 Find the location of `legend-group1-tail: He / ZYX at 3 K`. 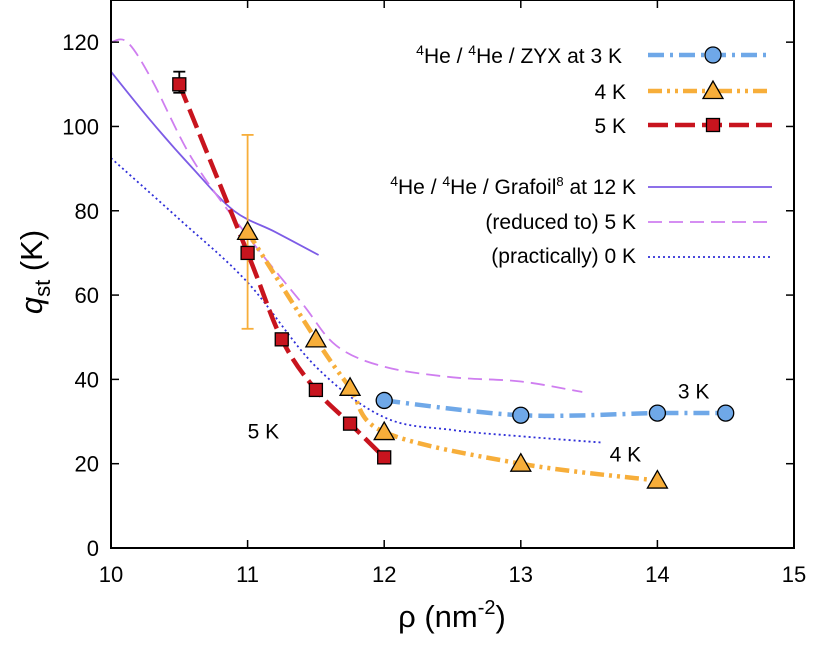

legend-group1-tail: He / ZYX at 3 K is located at coordinates (549, 56).